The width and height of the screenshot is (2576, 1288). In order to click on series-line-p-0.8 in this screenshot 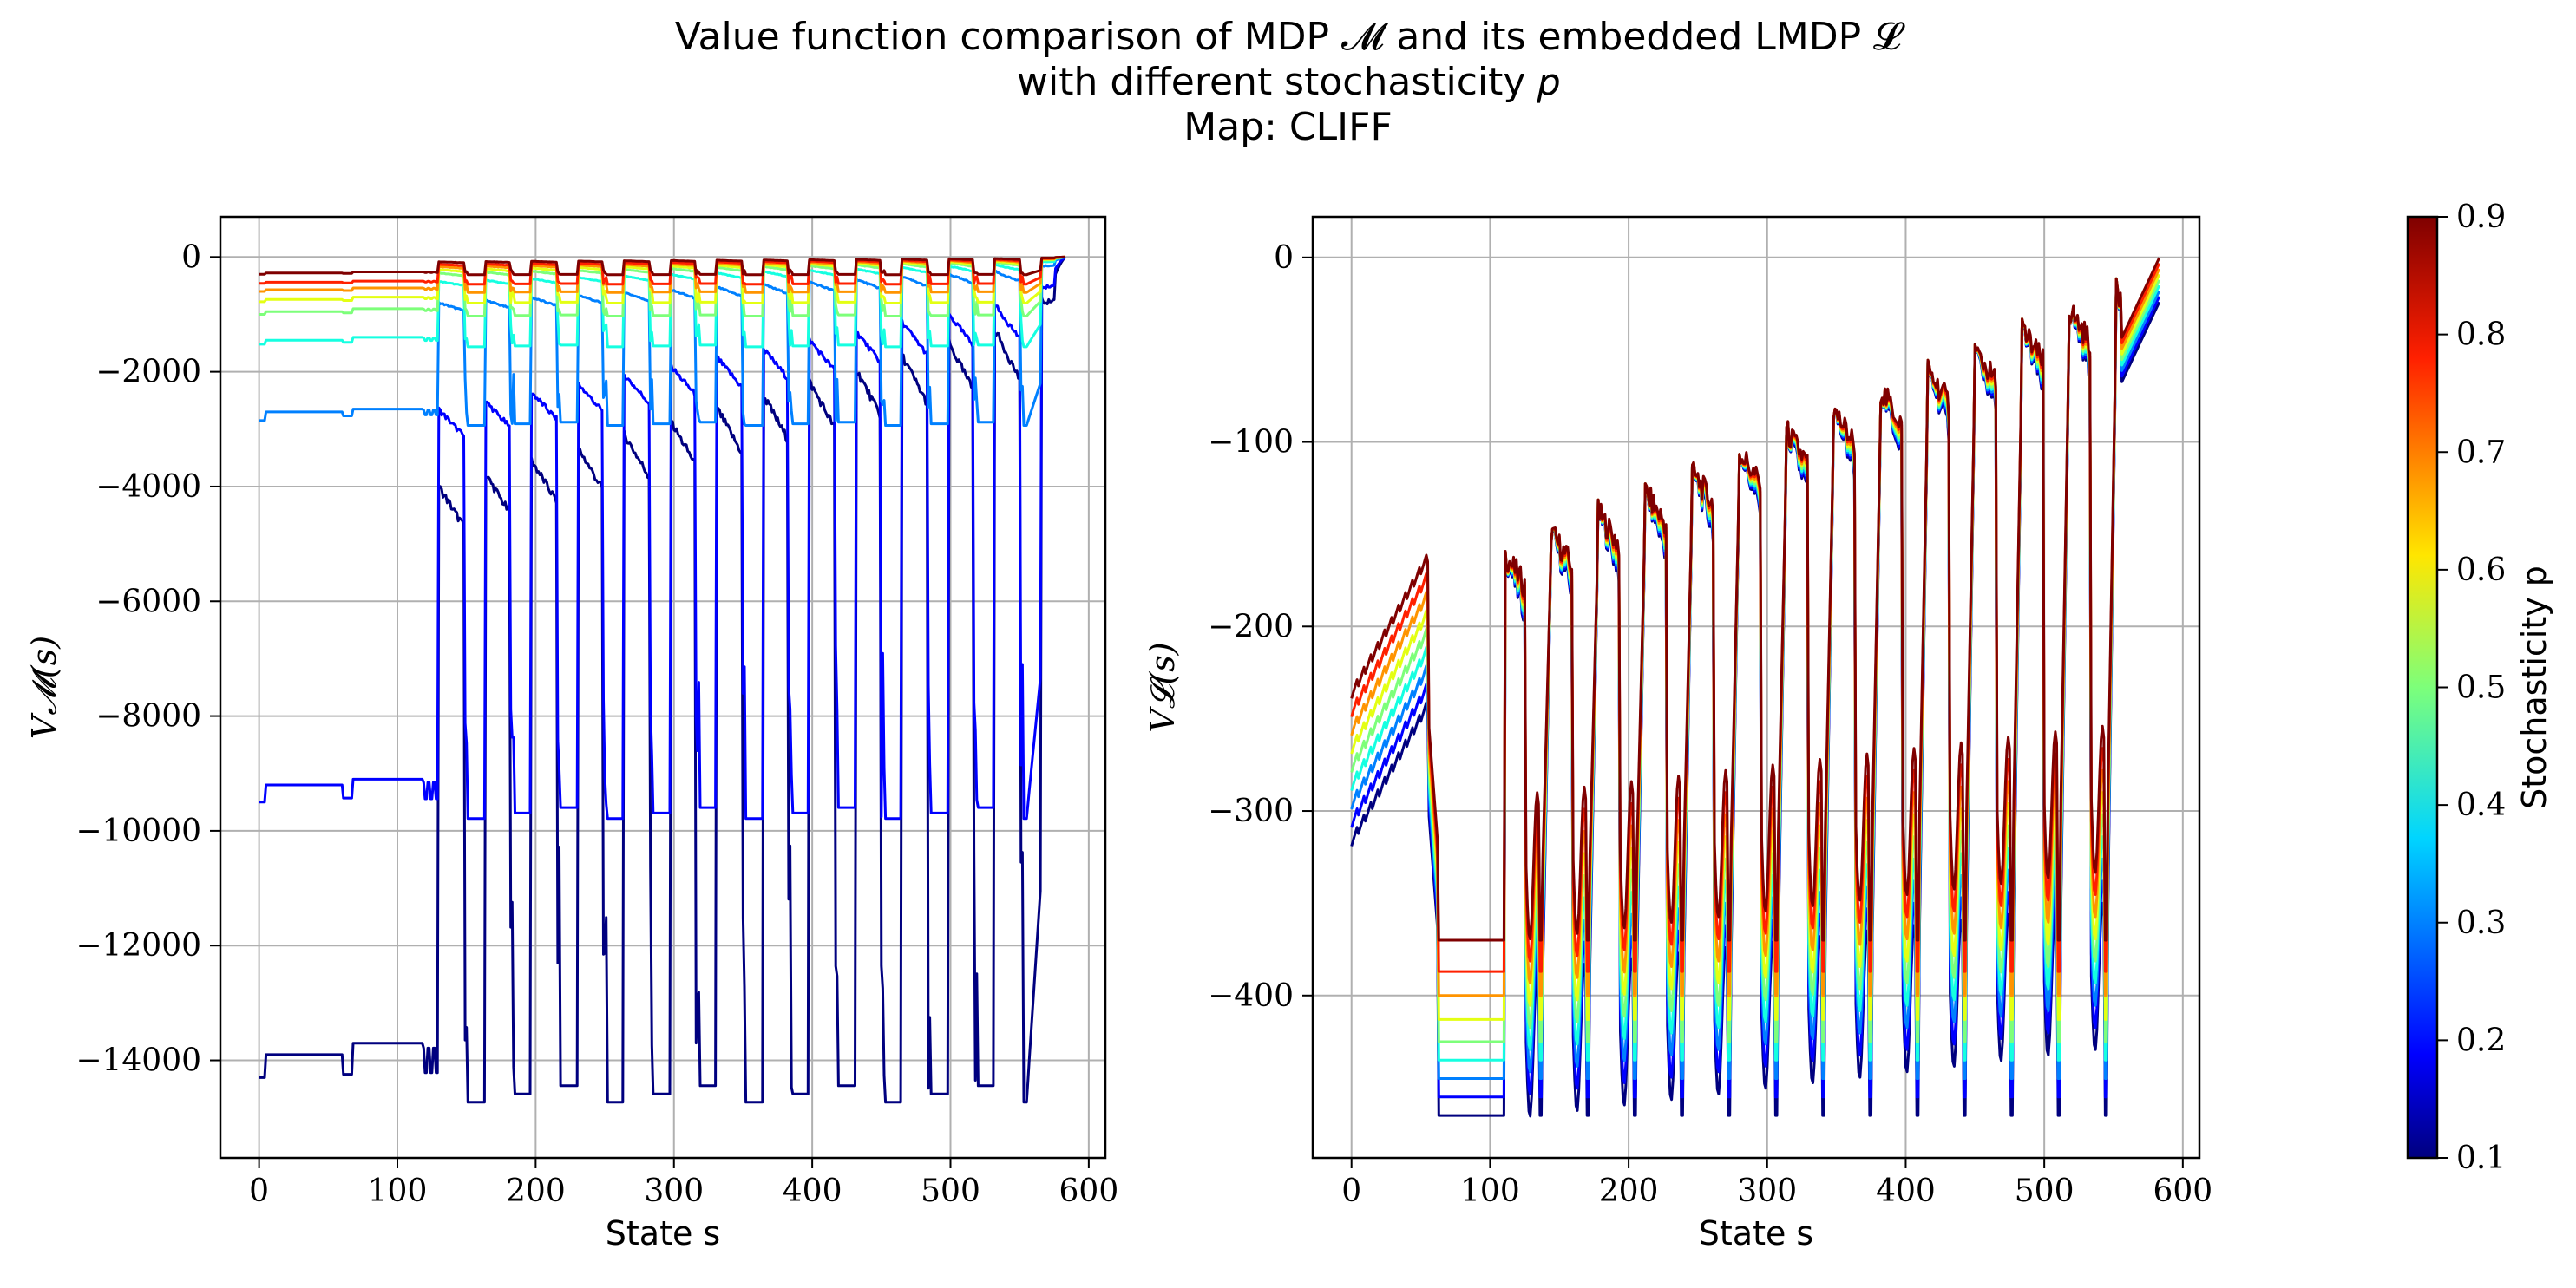, I will do `click(662, 270)`.